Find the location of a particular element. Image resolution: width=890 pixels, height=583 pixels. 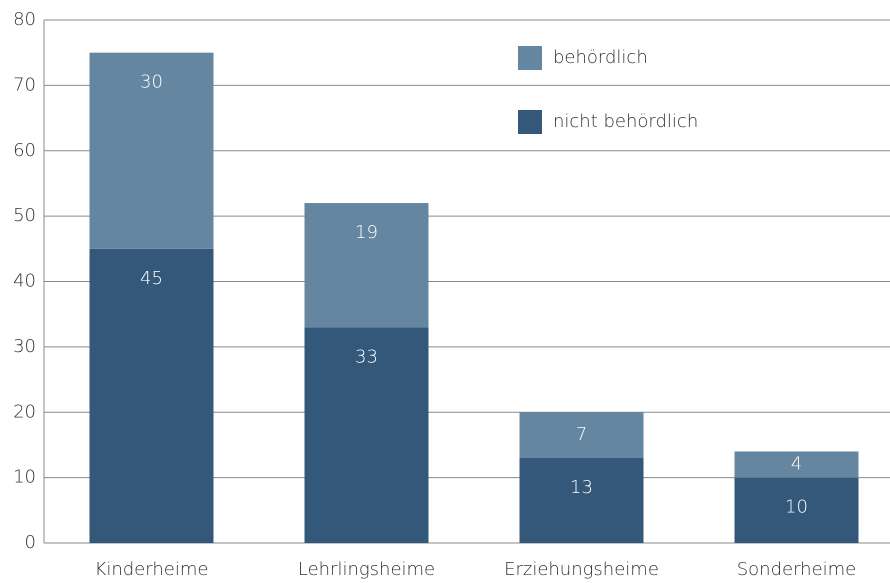

data-label: 45 is located at coordinates (151, 278).